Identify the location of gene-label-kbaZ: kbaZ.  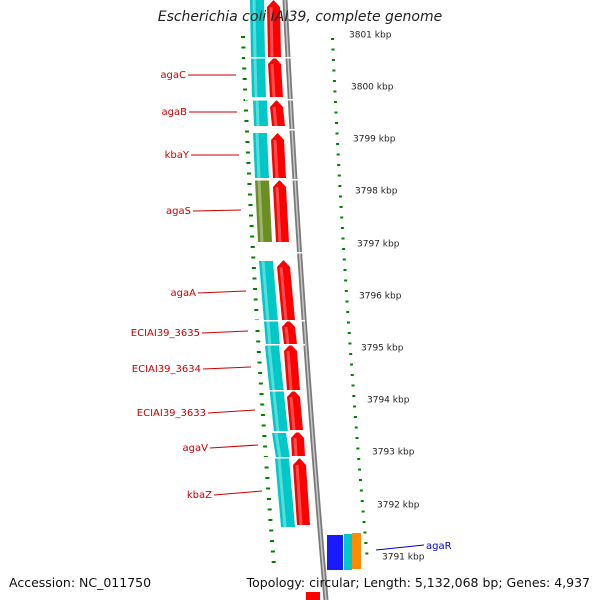
(199, 495).